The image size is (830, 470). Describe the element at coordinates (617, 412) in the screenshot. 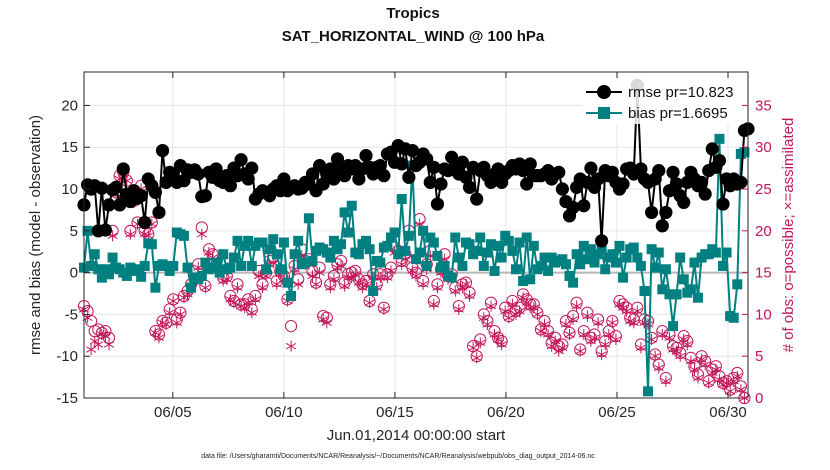

I see `x-tick-label: 06/25` at that location.